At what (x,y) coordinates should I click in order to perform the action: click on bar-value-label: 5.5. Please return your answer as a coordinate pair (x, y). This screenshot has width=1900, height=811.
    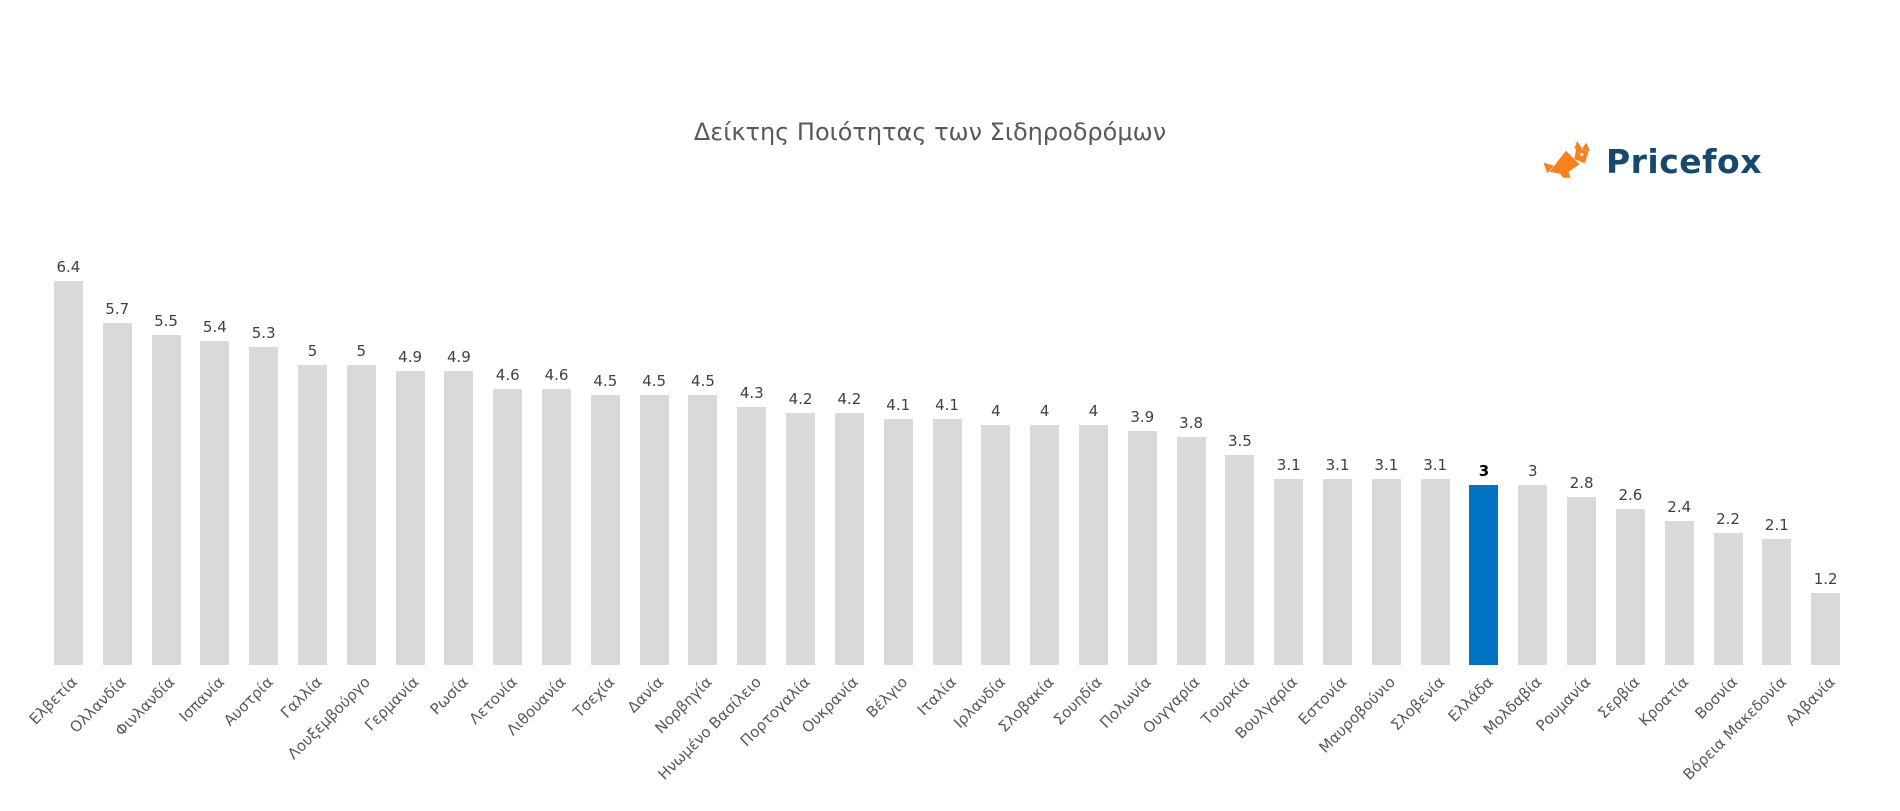
    Looking at the image, I should click on (166, 321).